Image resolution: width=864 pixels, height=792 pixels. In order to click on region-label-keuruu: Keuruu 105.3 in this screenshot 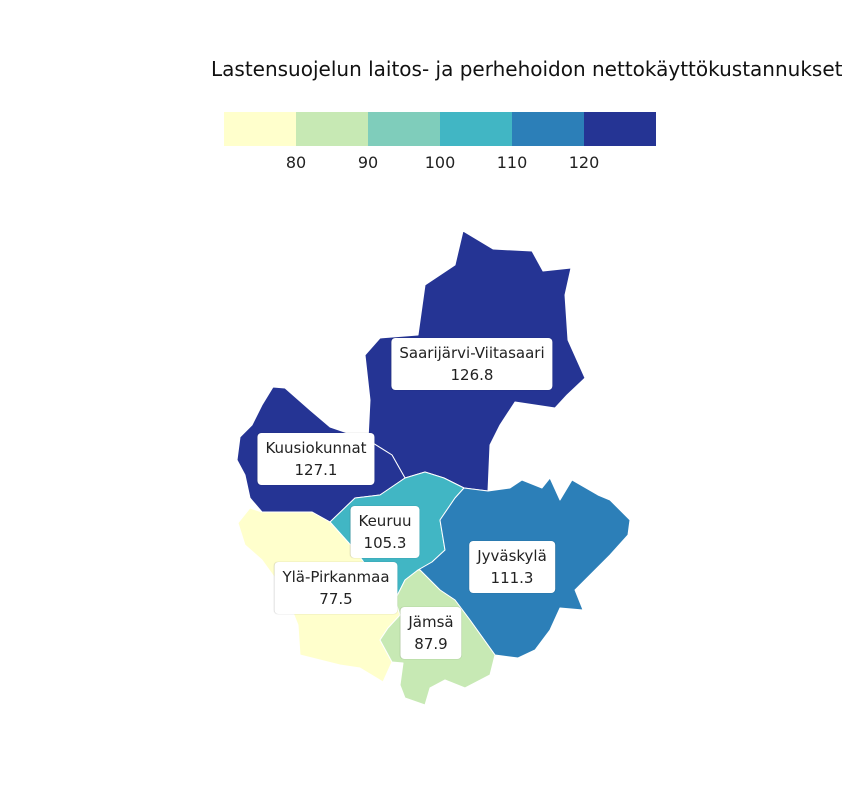, I will do `click(385, 532)`.